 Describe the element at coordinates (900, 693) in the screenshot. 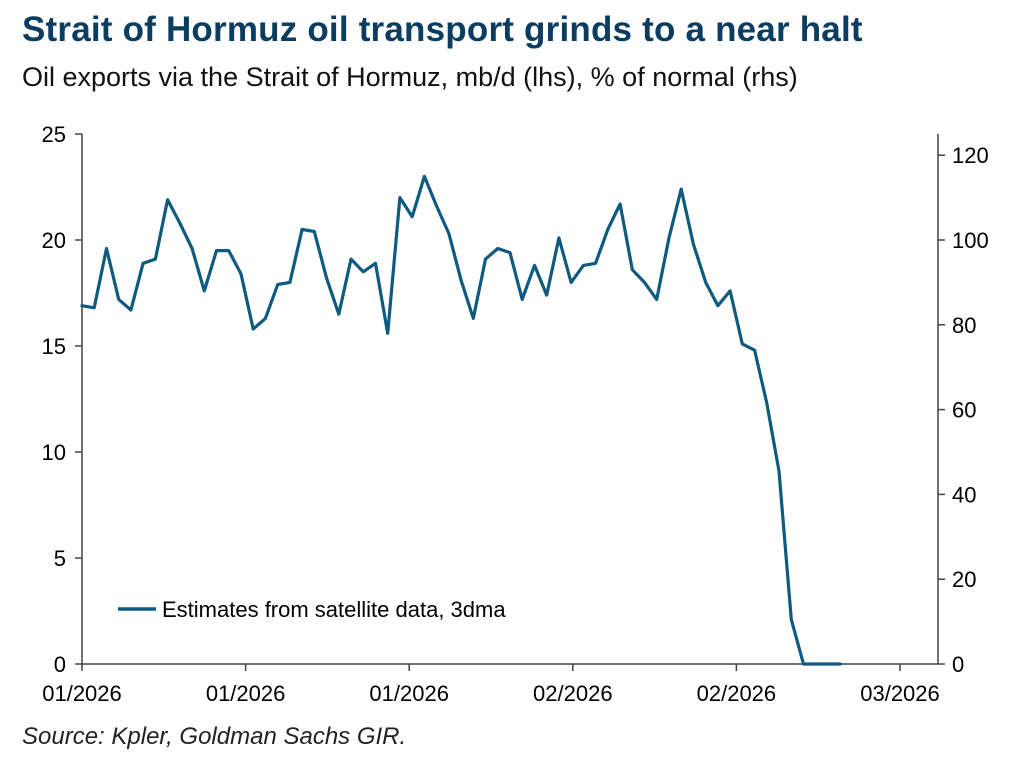

I see `x-tick-label: 03/2026` at that location.